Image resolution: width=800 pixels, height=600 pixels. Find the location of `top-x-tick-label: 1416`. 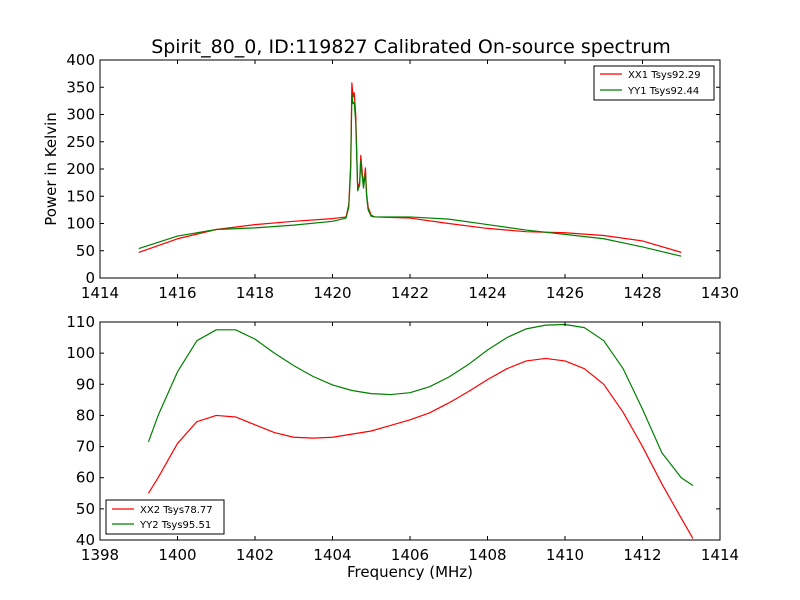

top-x-tick-label: 1416 is located at coordinates (177, 293).